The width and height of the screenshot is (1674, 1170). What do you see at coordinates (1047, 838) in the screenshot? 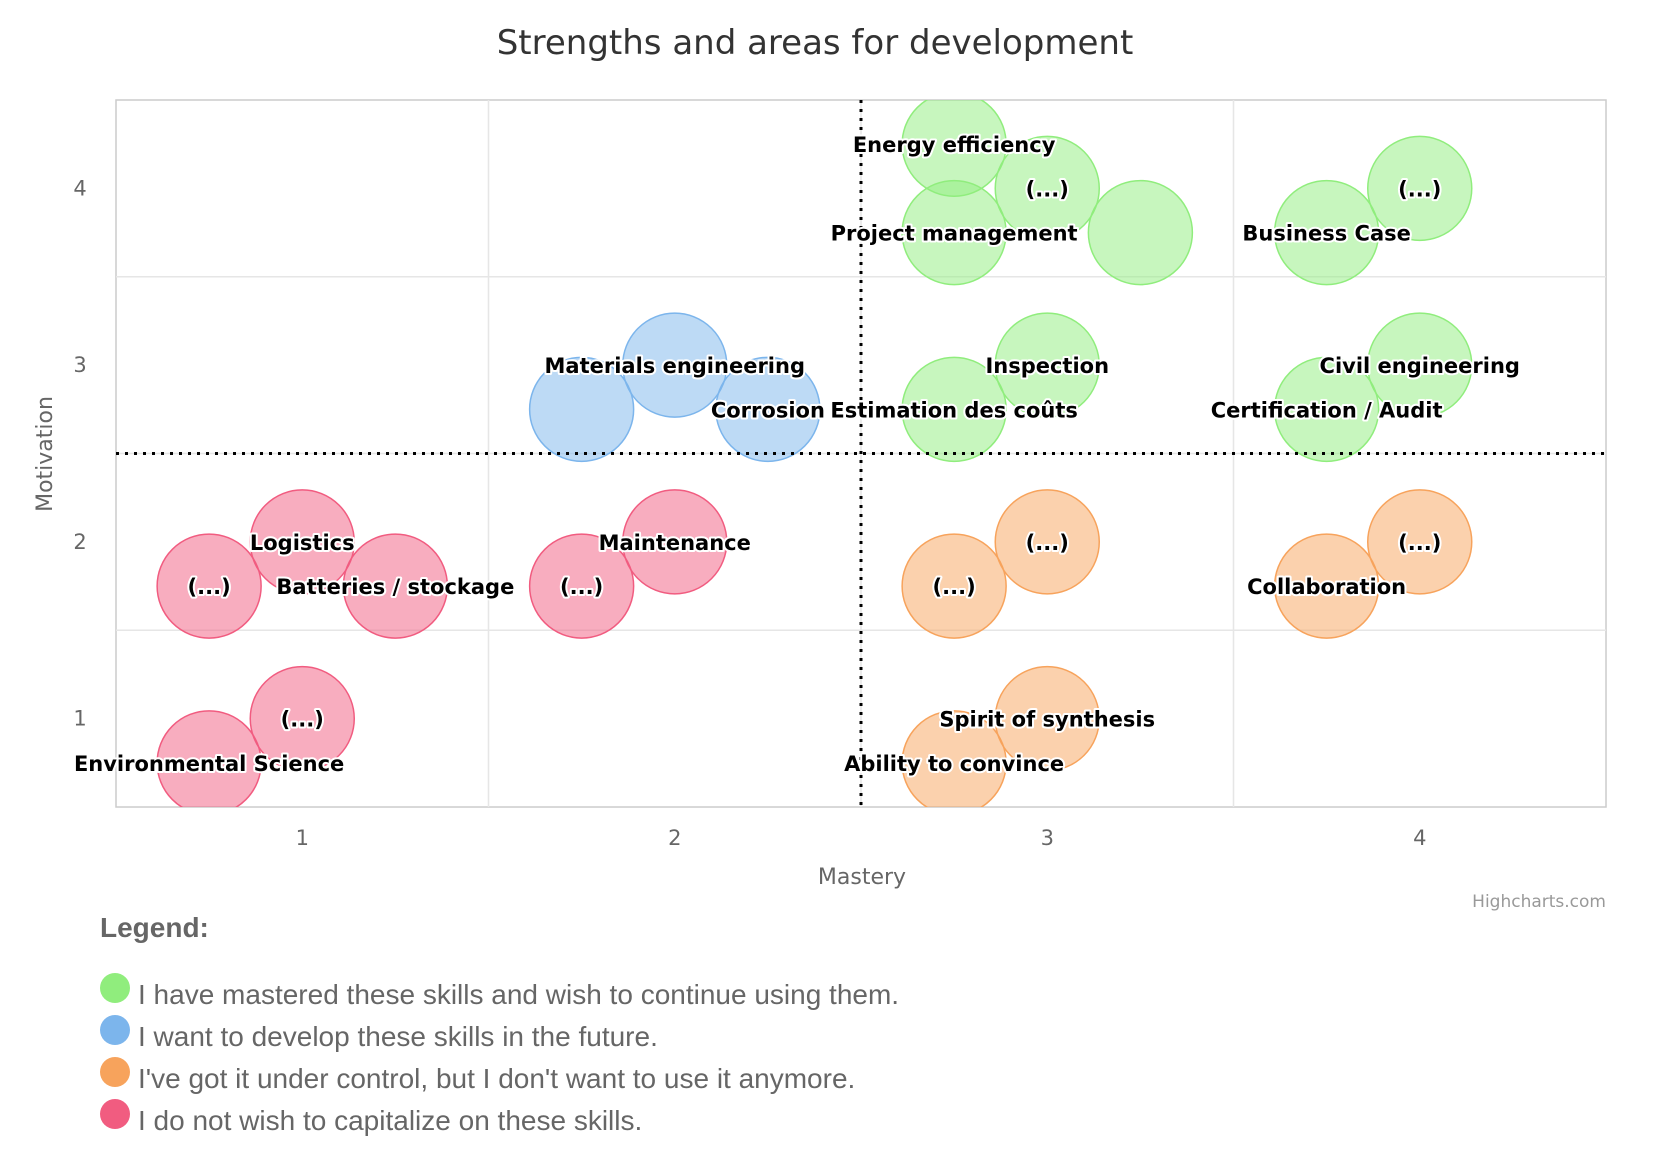
I see `x-tick-label: 3` at bounding box center [1047, 838].